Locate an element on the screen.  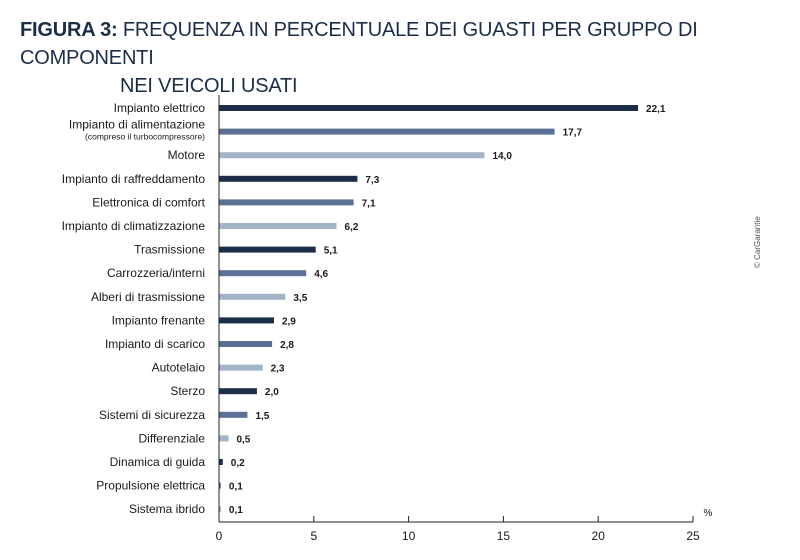
value-label: 2,3 is located at coordinates (278, 369).